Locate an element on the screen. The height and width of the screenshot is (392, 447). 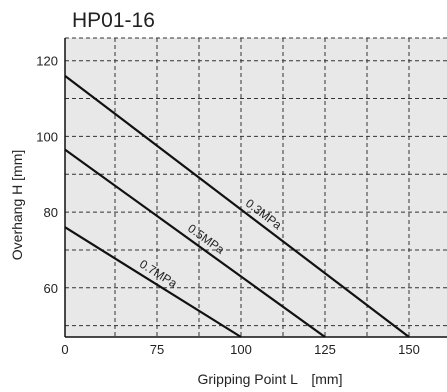
x-tick-label: 0 is located at coordinates (64, 349).